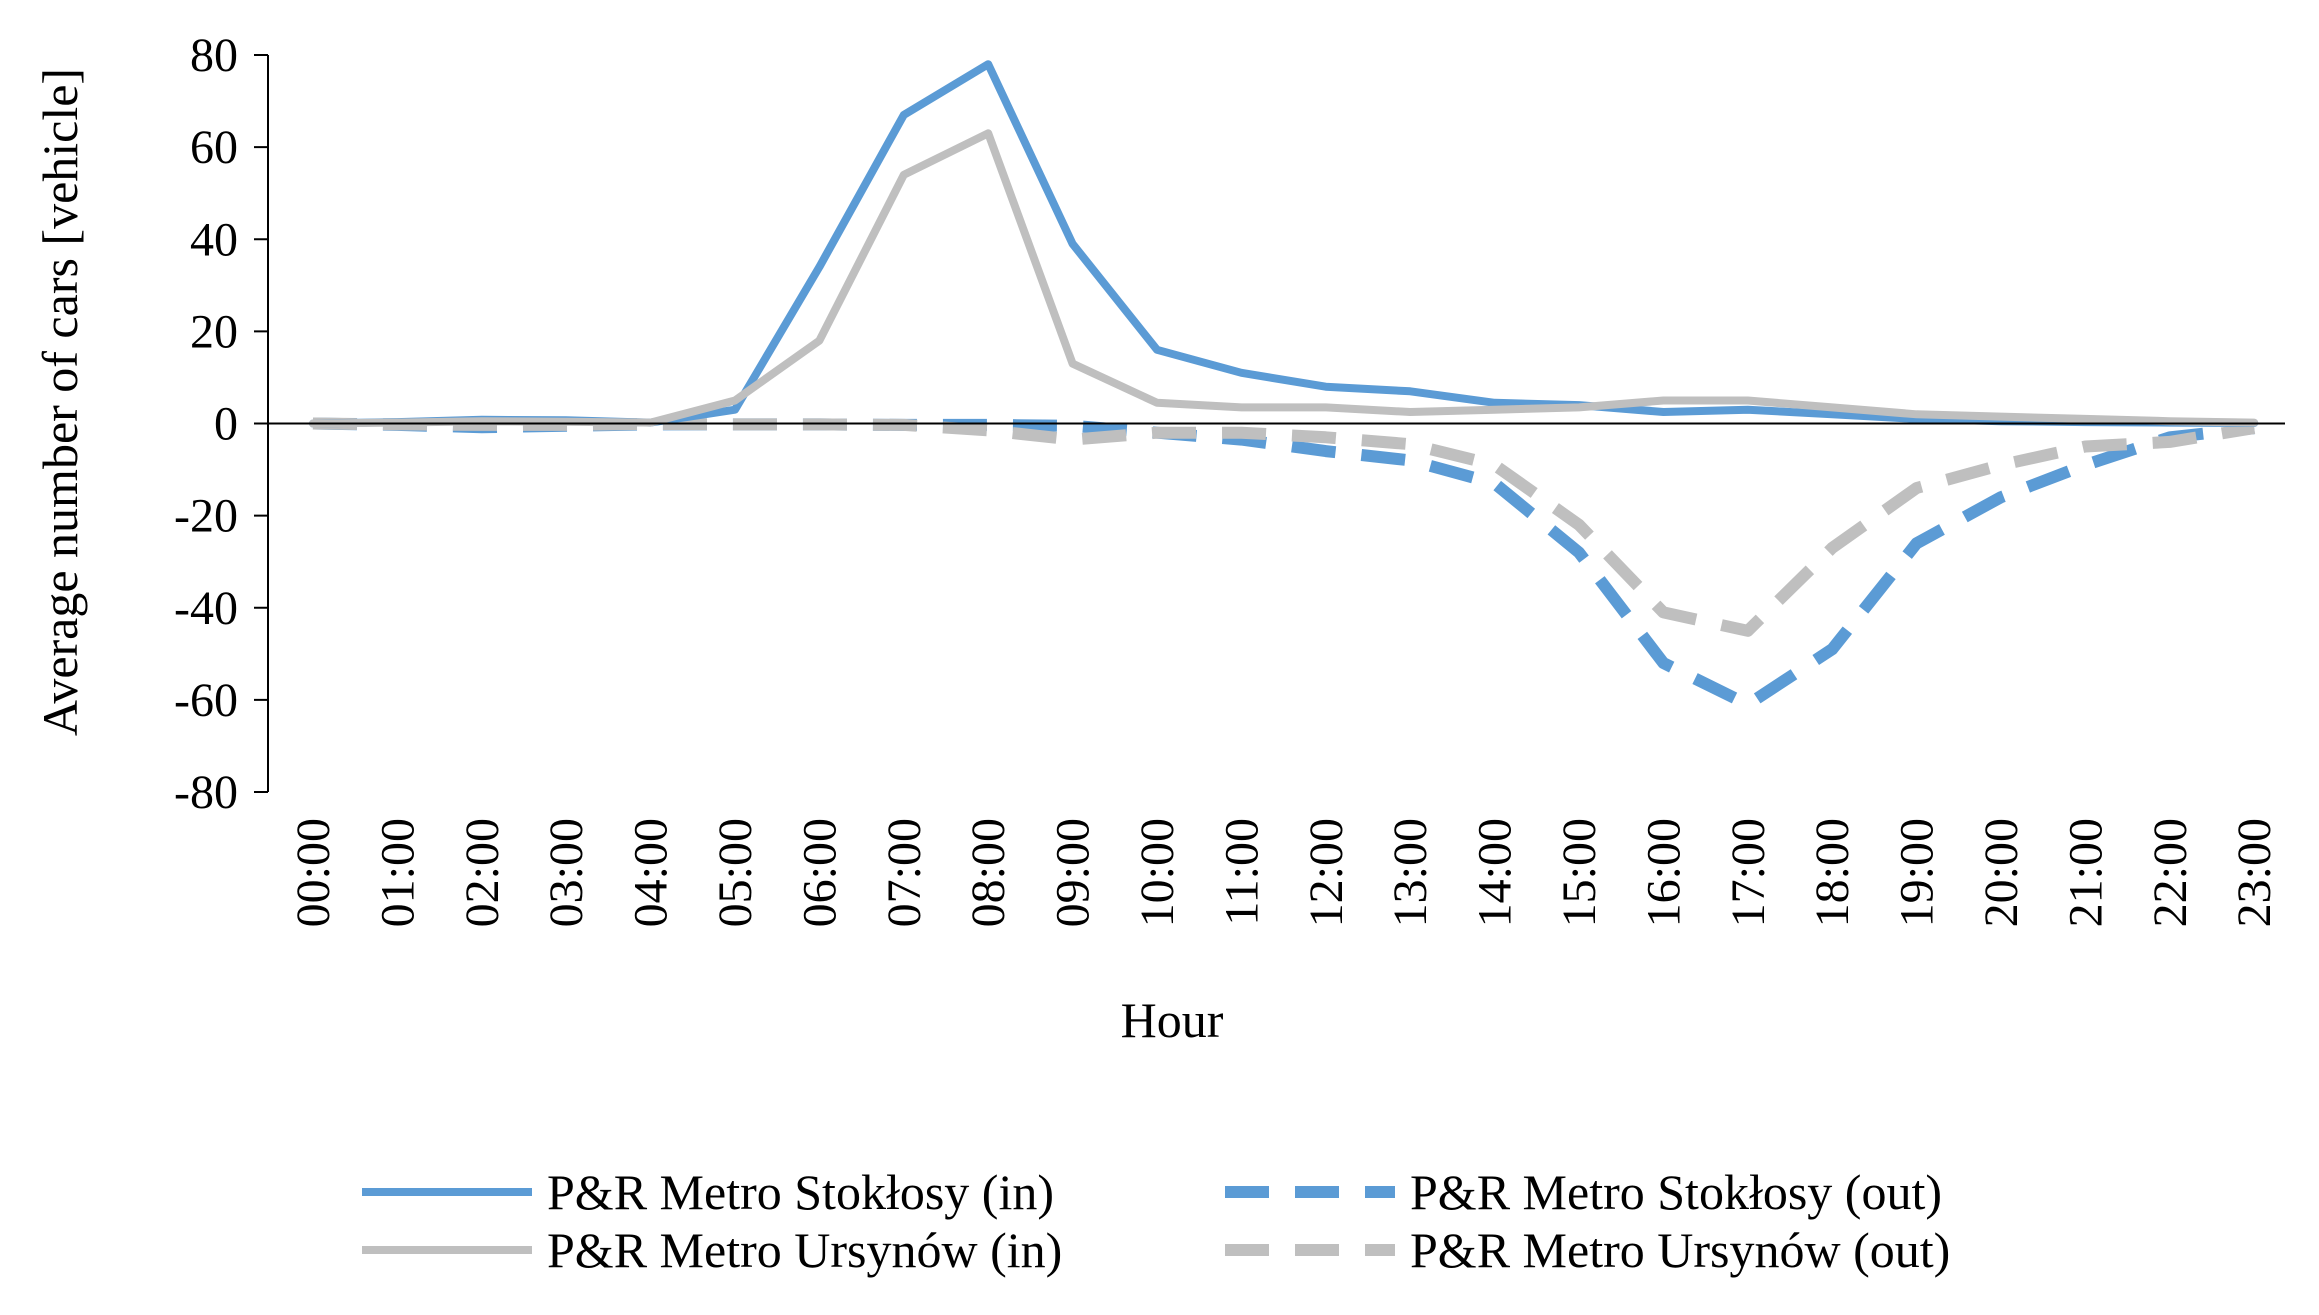 The width and height of the screenshot is (2319, 1315). Describe the element at coordinates (313, 872) in the screenshot. I see `x-tick-label: 00:00` at that location.